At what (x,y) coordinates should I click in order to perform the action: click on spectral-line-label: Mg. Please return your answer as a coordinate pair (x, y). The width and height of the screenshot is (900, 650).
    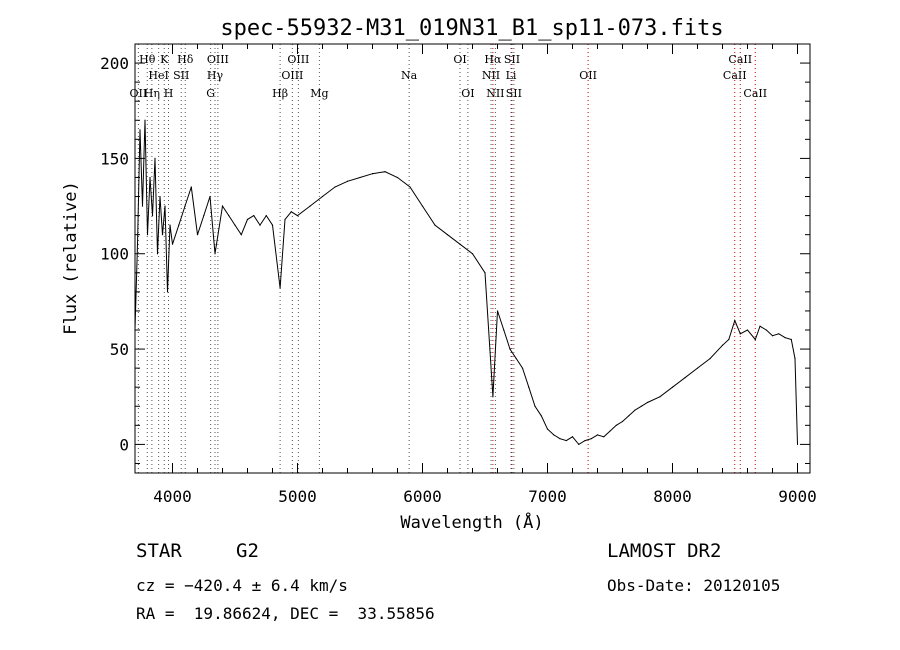
    Looking at the image, I should click on (319, 93).